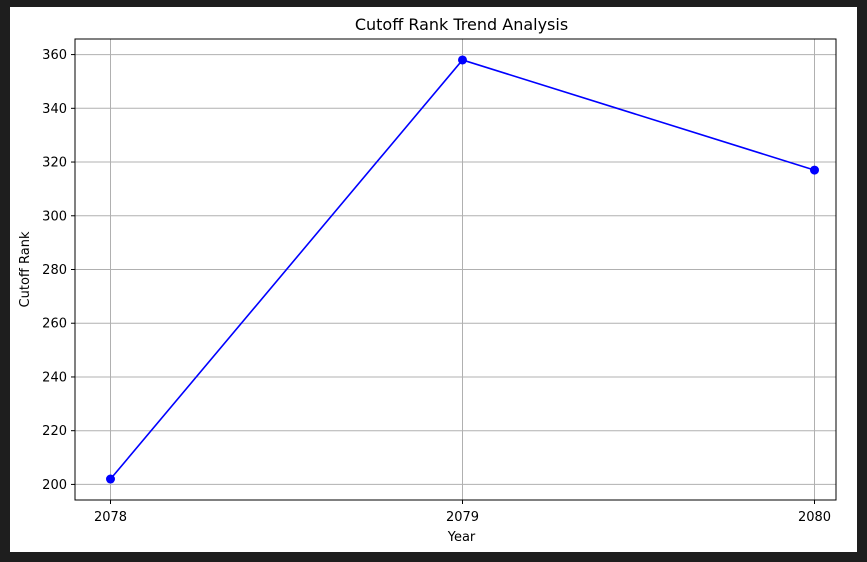 The width and height of the screenshot is (867, 562). Describe the element at coordinates (54, 485) in the screenshot. I see `y-tick-label: 200` at that location.